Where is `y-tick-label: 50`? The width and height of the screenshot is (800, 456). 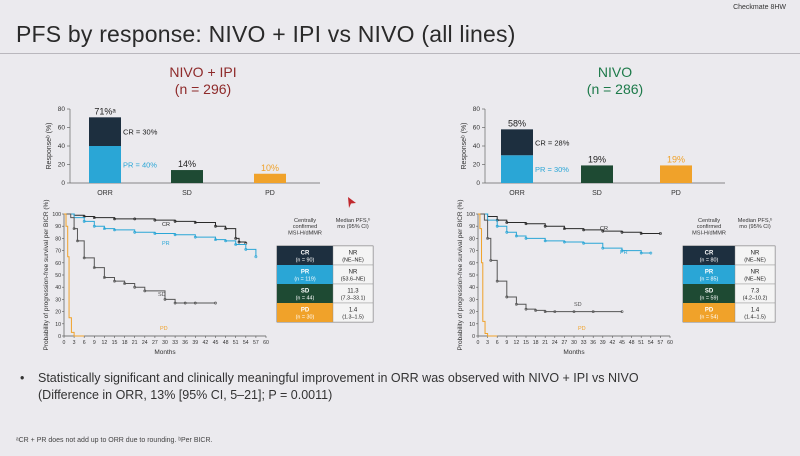
y-tick-label: 50 is located at coordinates (58, 276).